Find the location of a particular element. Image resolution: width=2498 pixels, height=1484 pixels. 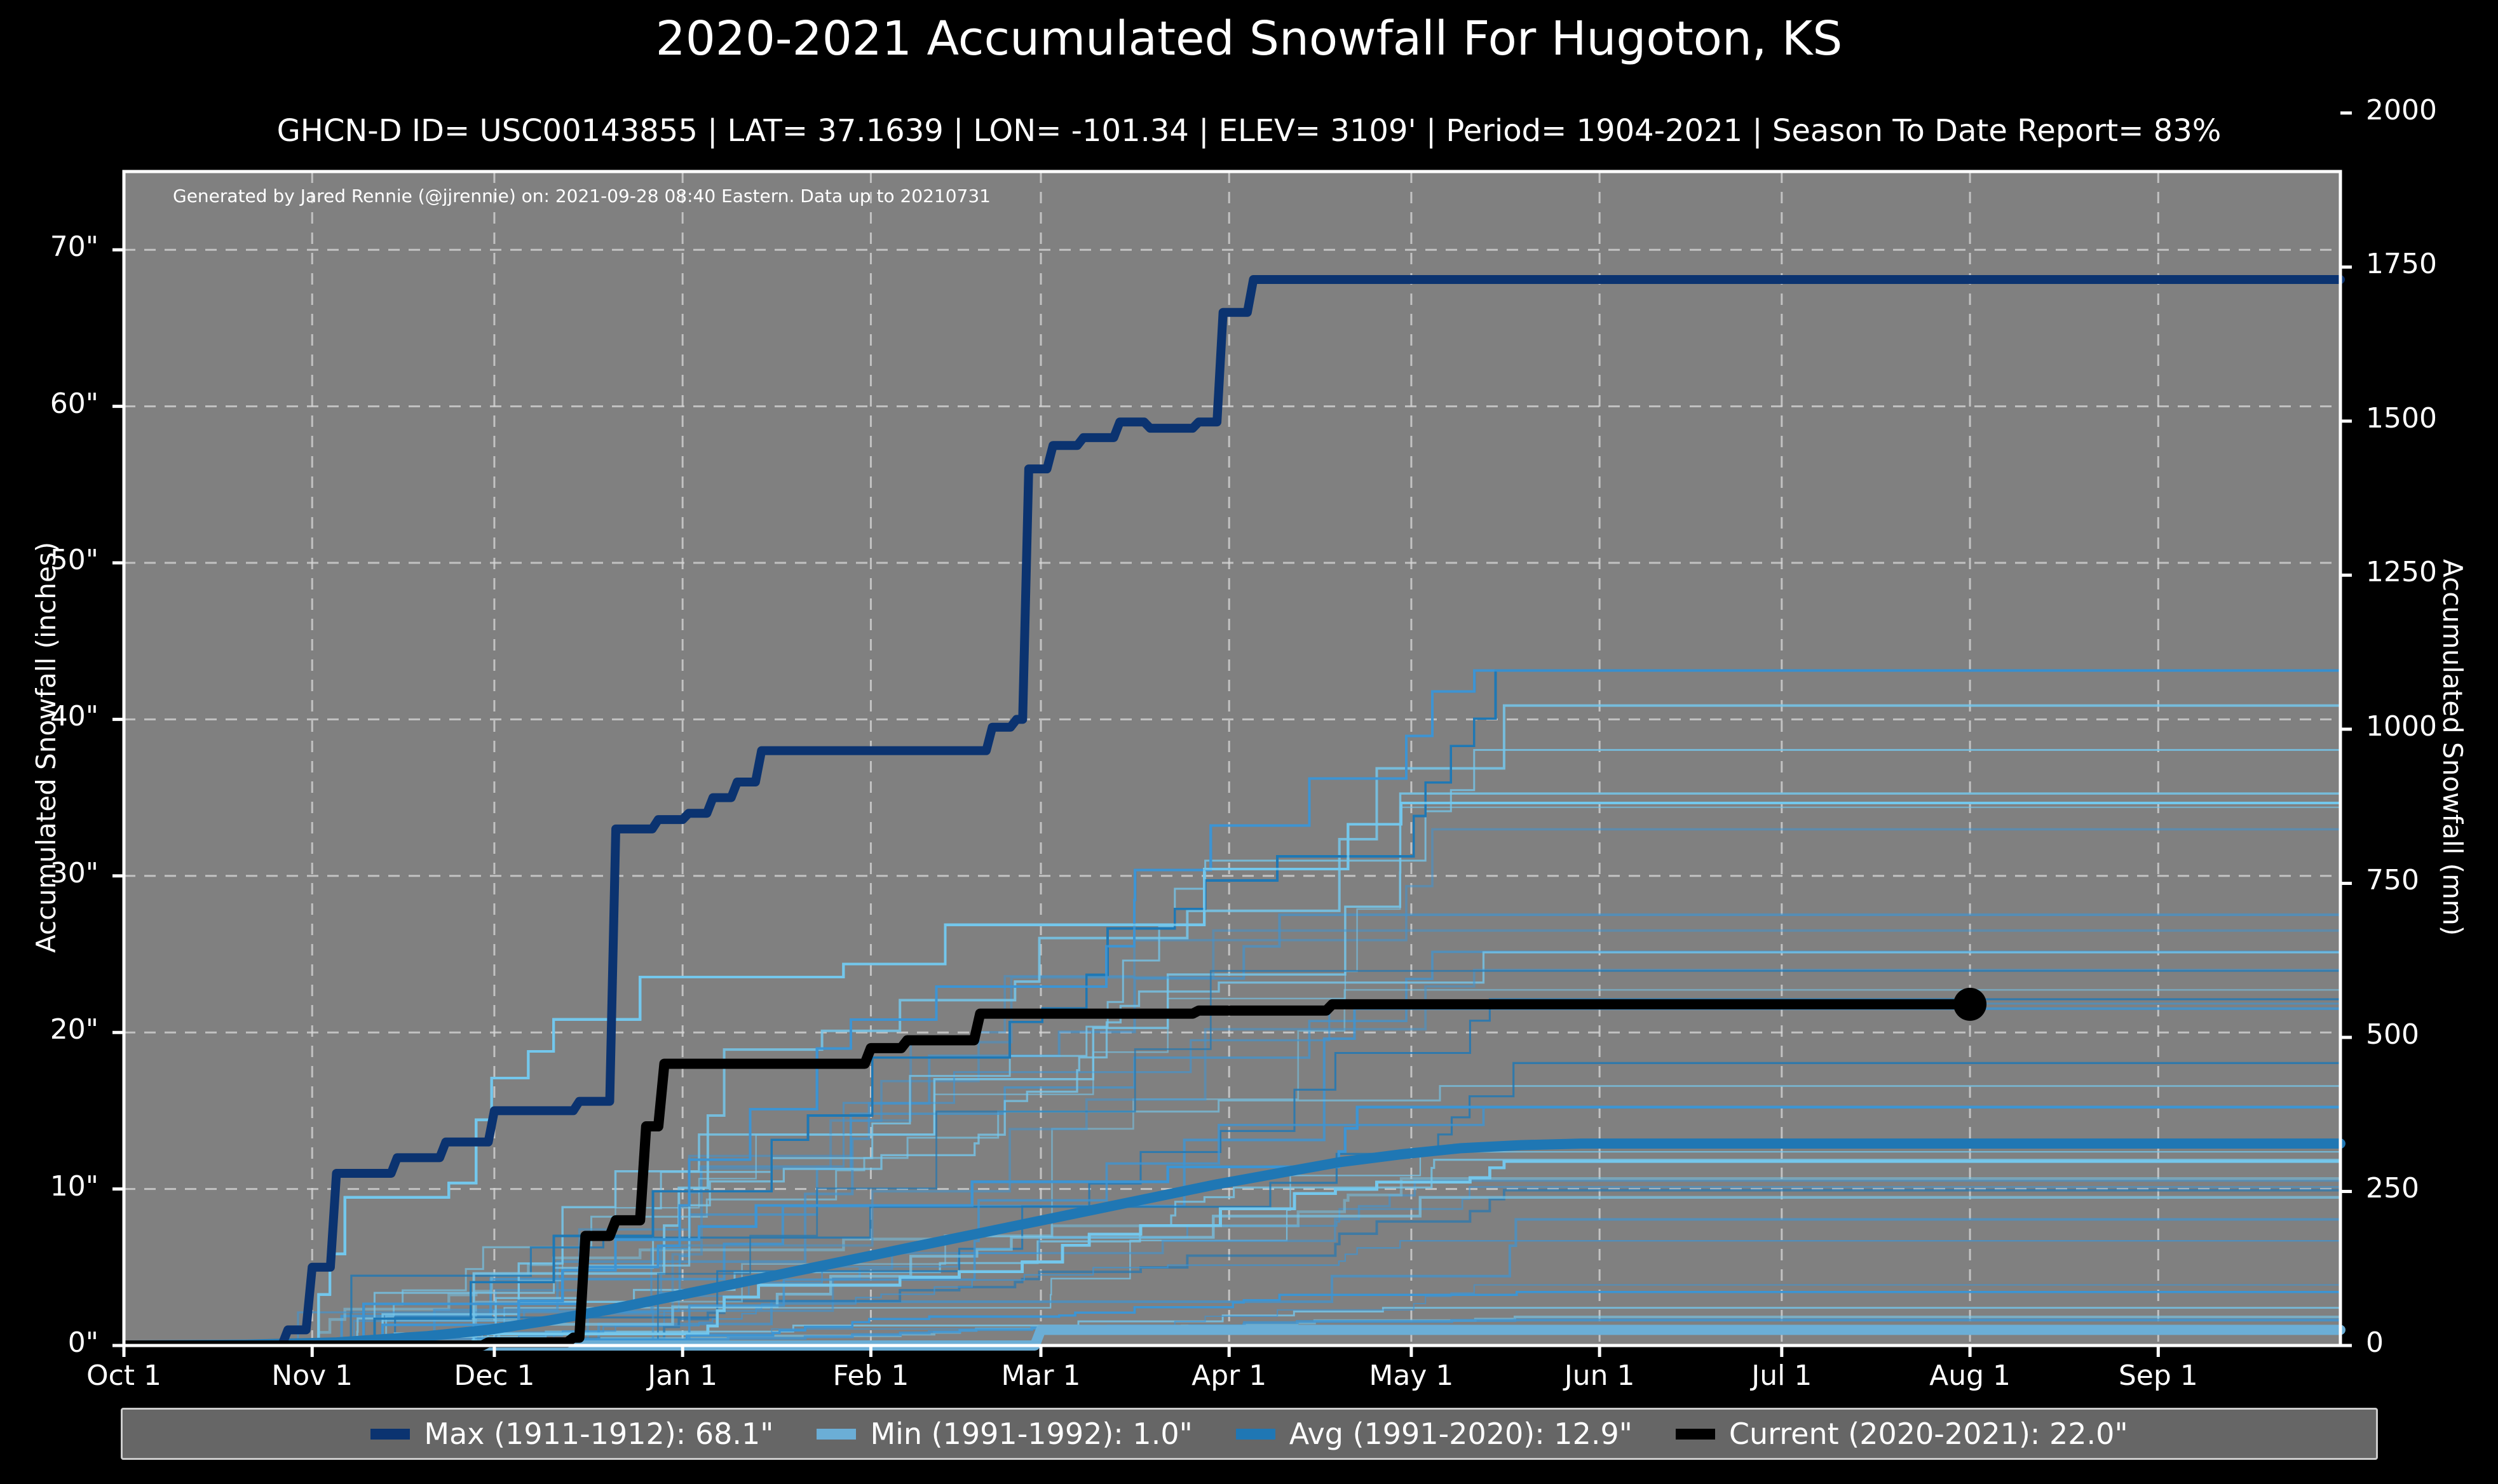

legend-item-max: Max (1911-1912): 68.1" is located at coordinates (571, 1434).